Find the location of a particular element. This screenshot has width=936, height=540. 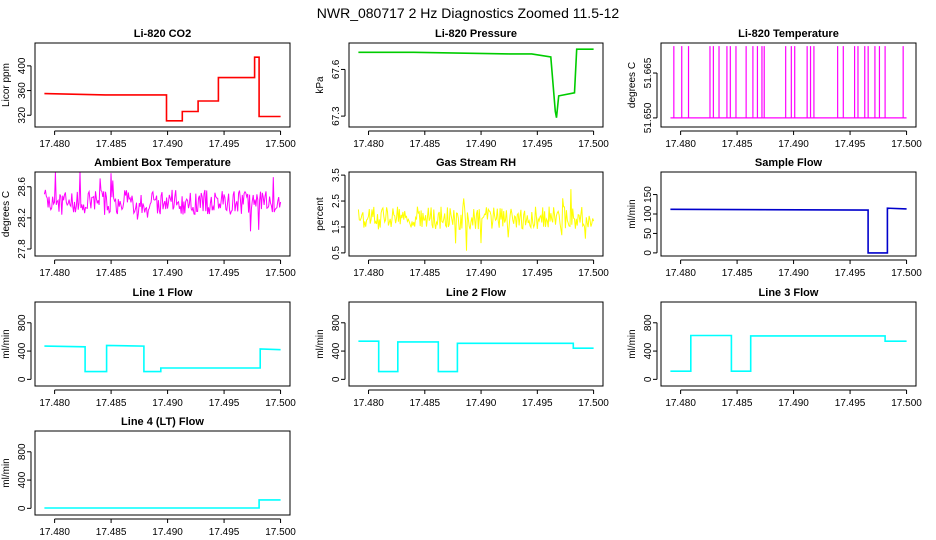

panel-title: Li-820 CO2 is located at coordinates (162, 34).